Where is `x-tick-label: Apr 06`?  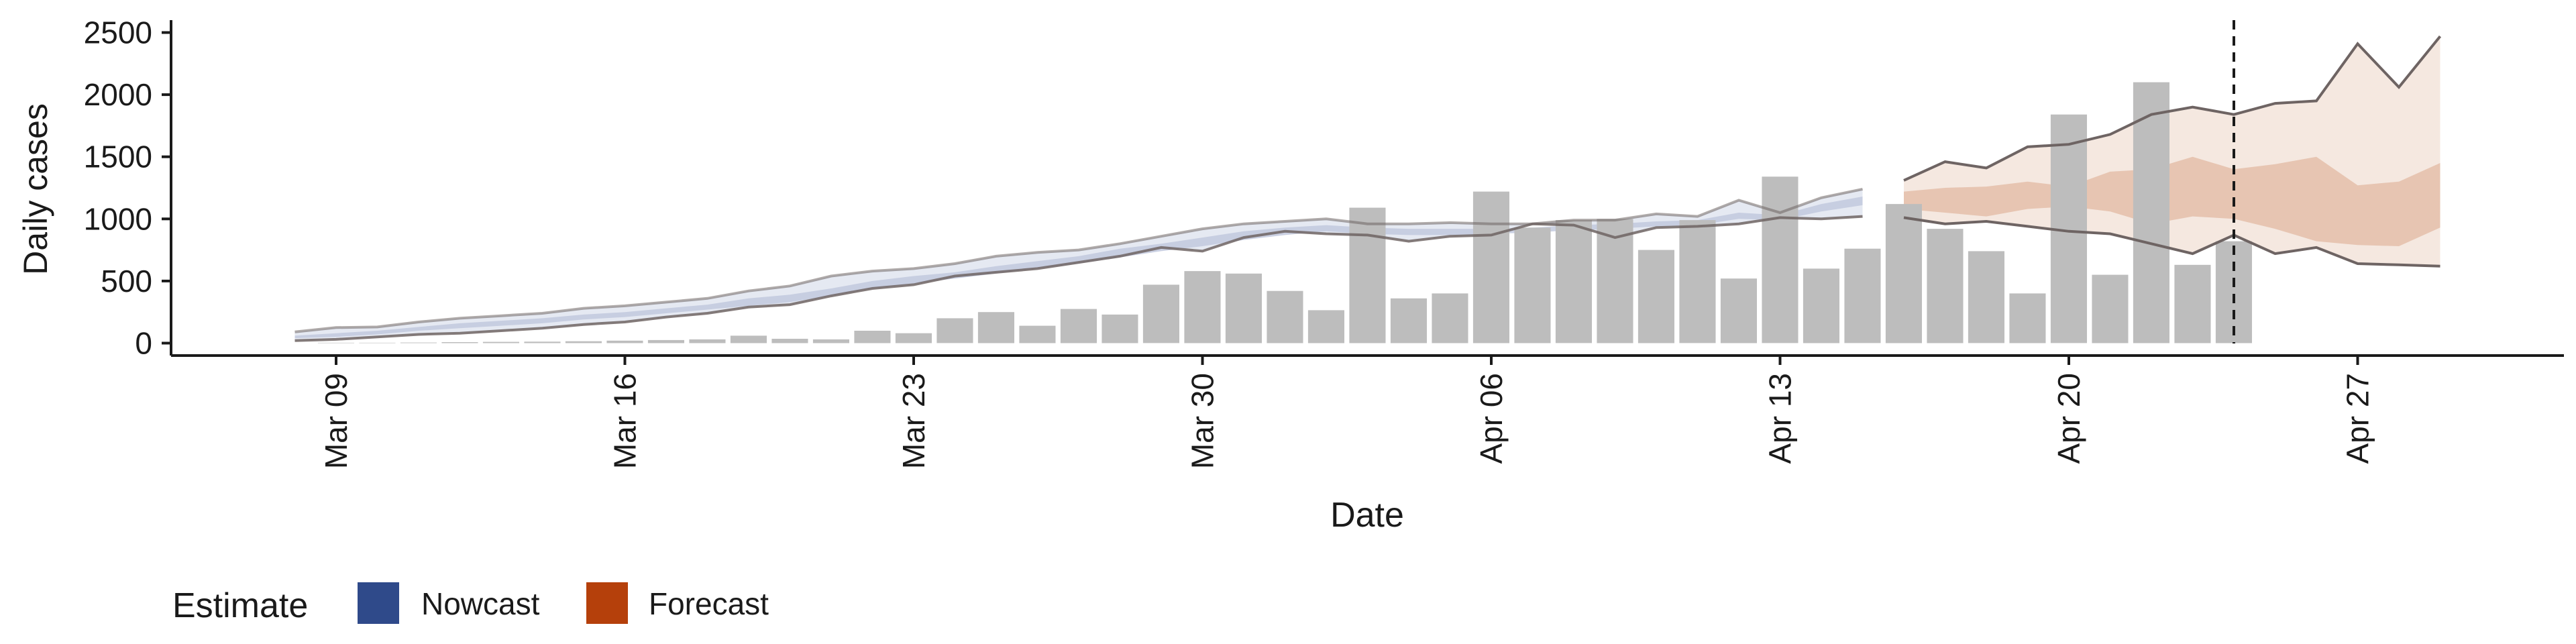
x-tick-label: Apr 06 is located at coordinates (1491, 418).